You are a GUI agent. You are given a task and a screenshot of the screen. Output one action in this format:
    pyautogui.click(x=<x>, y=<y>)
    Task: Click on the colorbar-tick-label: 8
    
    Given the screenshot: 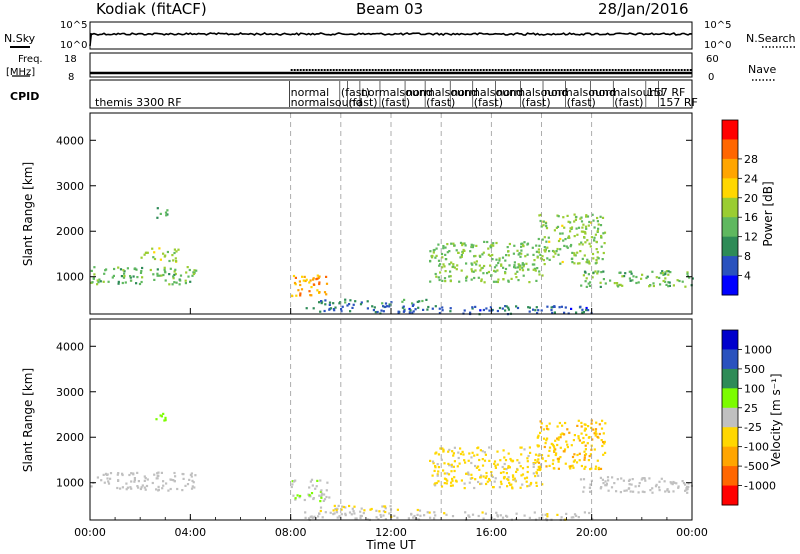 What is the action you would take?
    pyautogui.click(x=747, y=256)
    